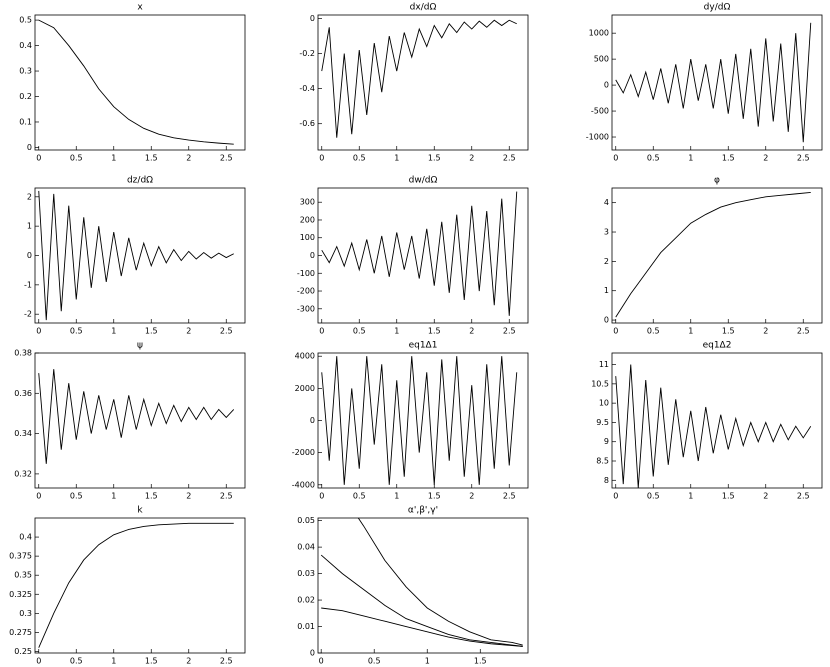  Describe the element at coordinates (307, 53) in the screenshot. I see `y-tick-label: -0.2` at that location.